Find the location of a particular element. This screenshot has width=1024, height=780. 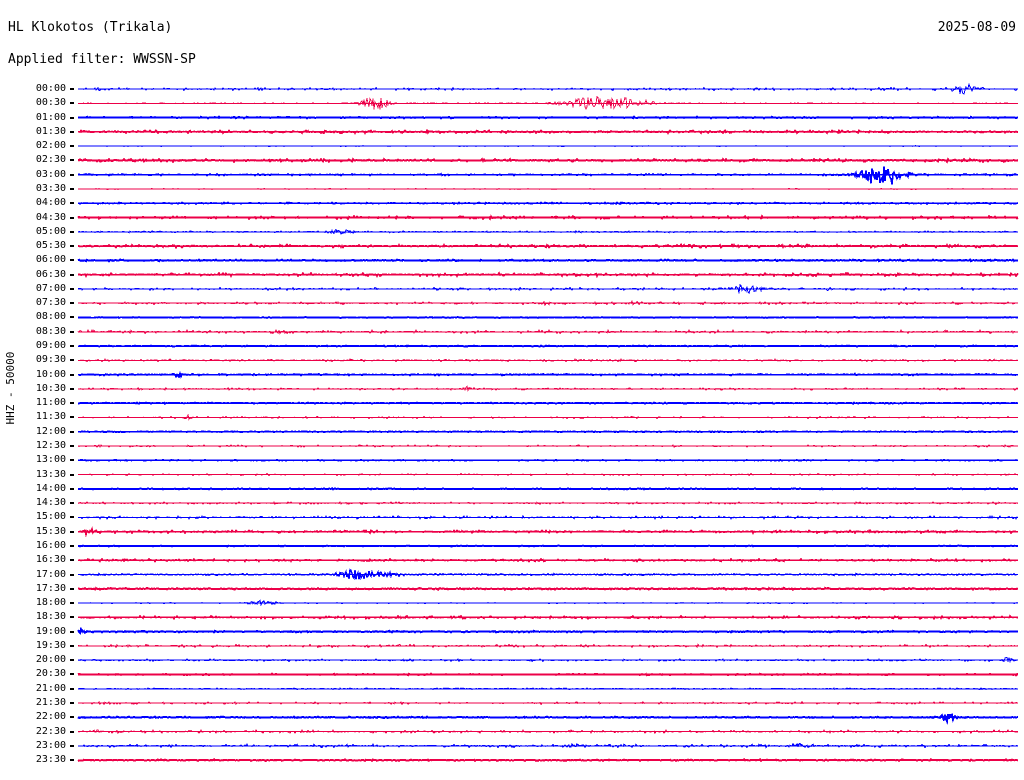

time-tick-label: 23:00 is located at coordinates (50, 745).